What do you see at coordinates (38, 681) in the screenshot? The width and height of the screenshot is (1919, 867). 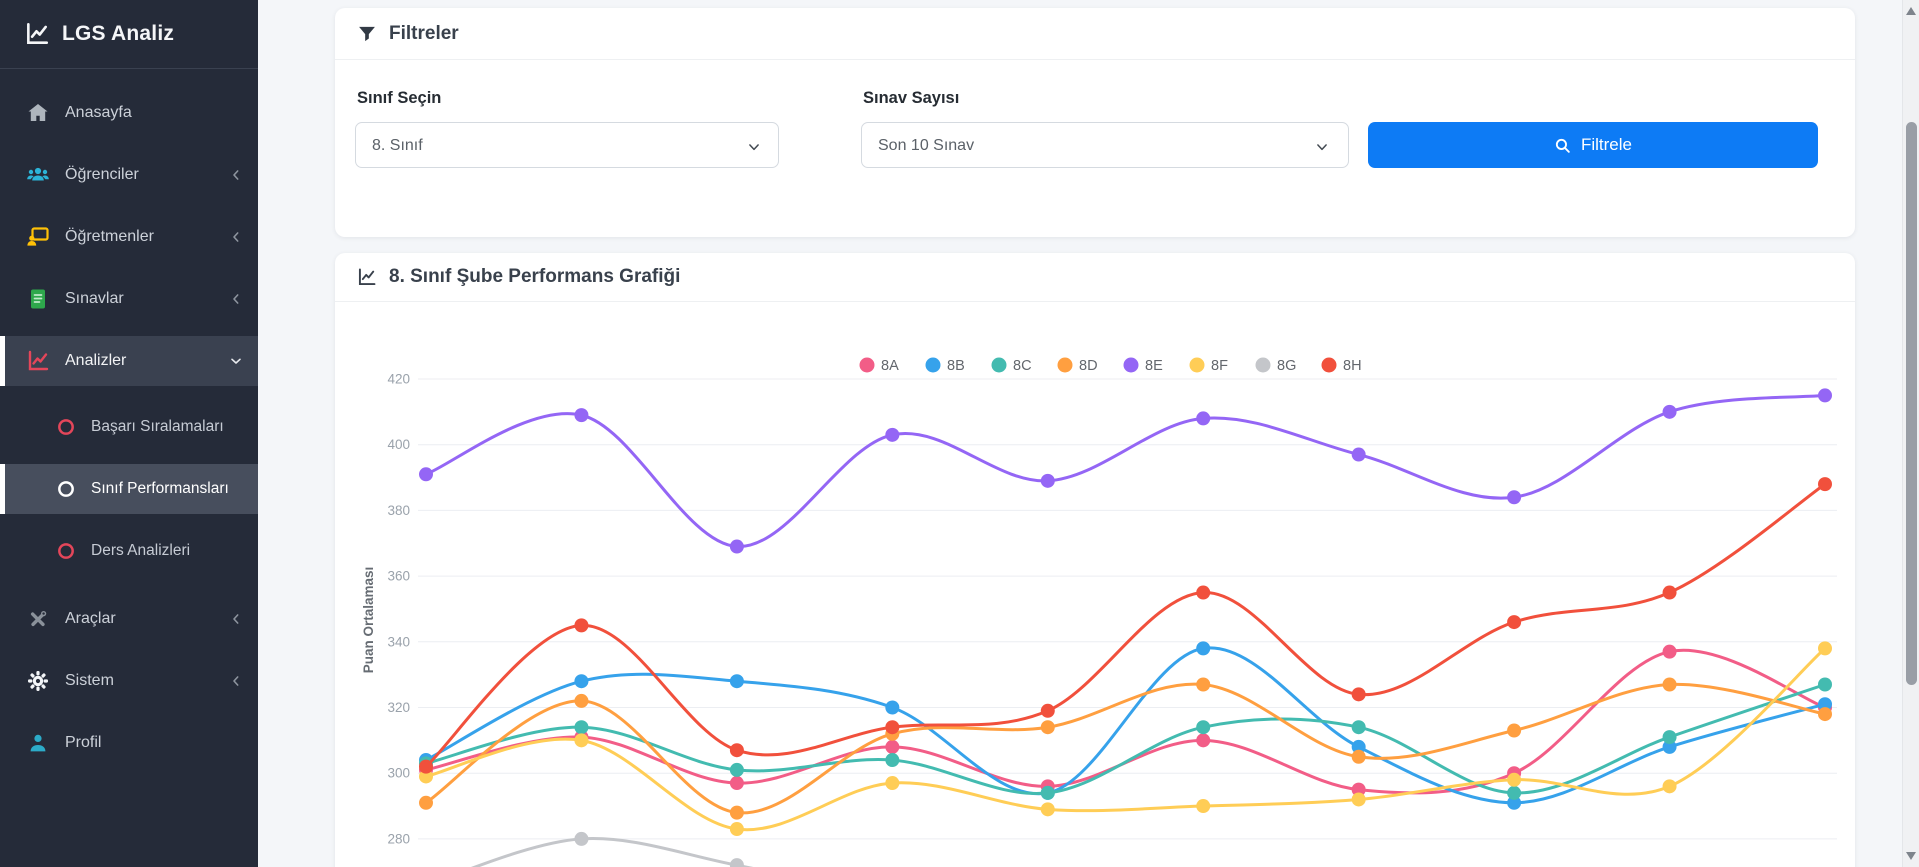 I see `gear-icon` at bounding box center [38, 681].